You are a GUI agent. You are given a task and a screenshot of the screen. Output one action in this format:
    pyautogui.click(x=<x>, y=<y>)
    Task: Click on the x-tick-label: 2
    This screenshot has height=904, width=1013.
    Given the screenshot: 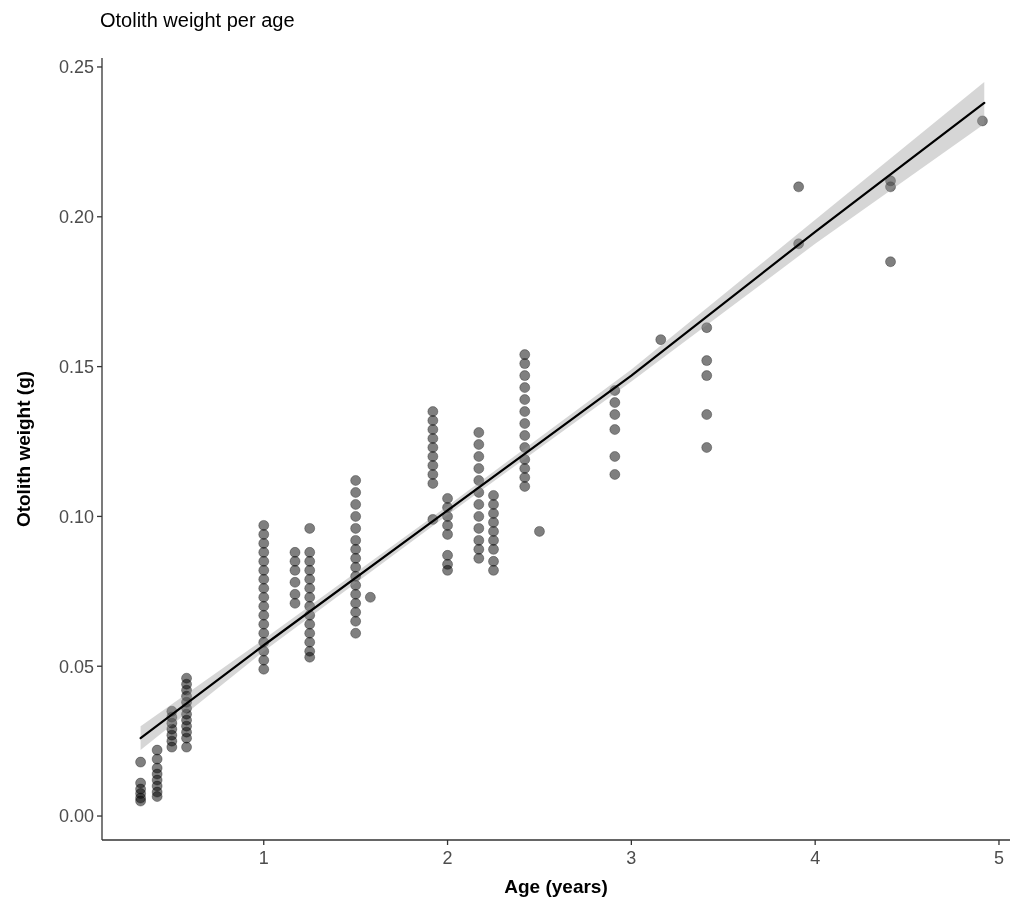 What is the action you would take?
    pyautogui.click(x=447, y=858)
    